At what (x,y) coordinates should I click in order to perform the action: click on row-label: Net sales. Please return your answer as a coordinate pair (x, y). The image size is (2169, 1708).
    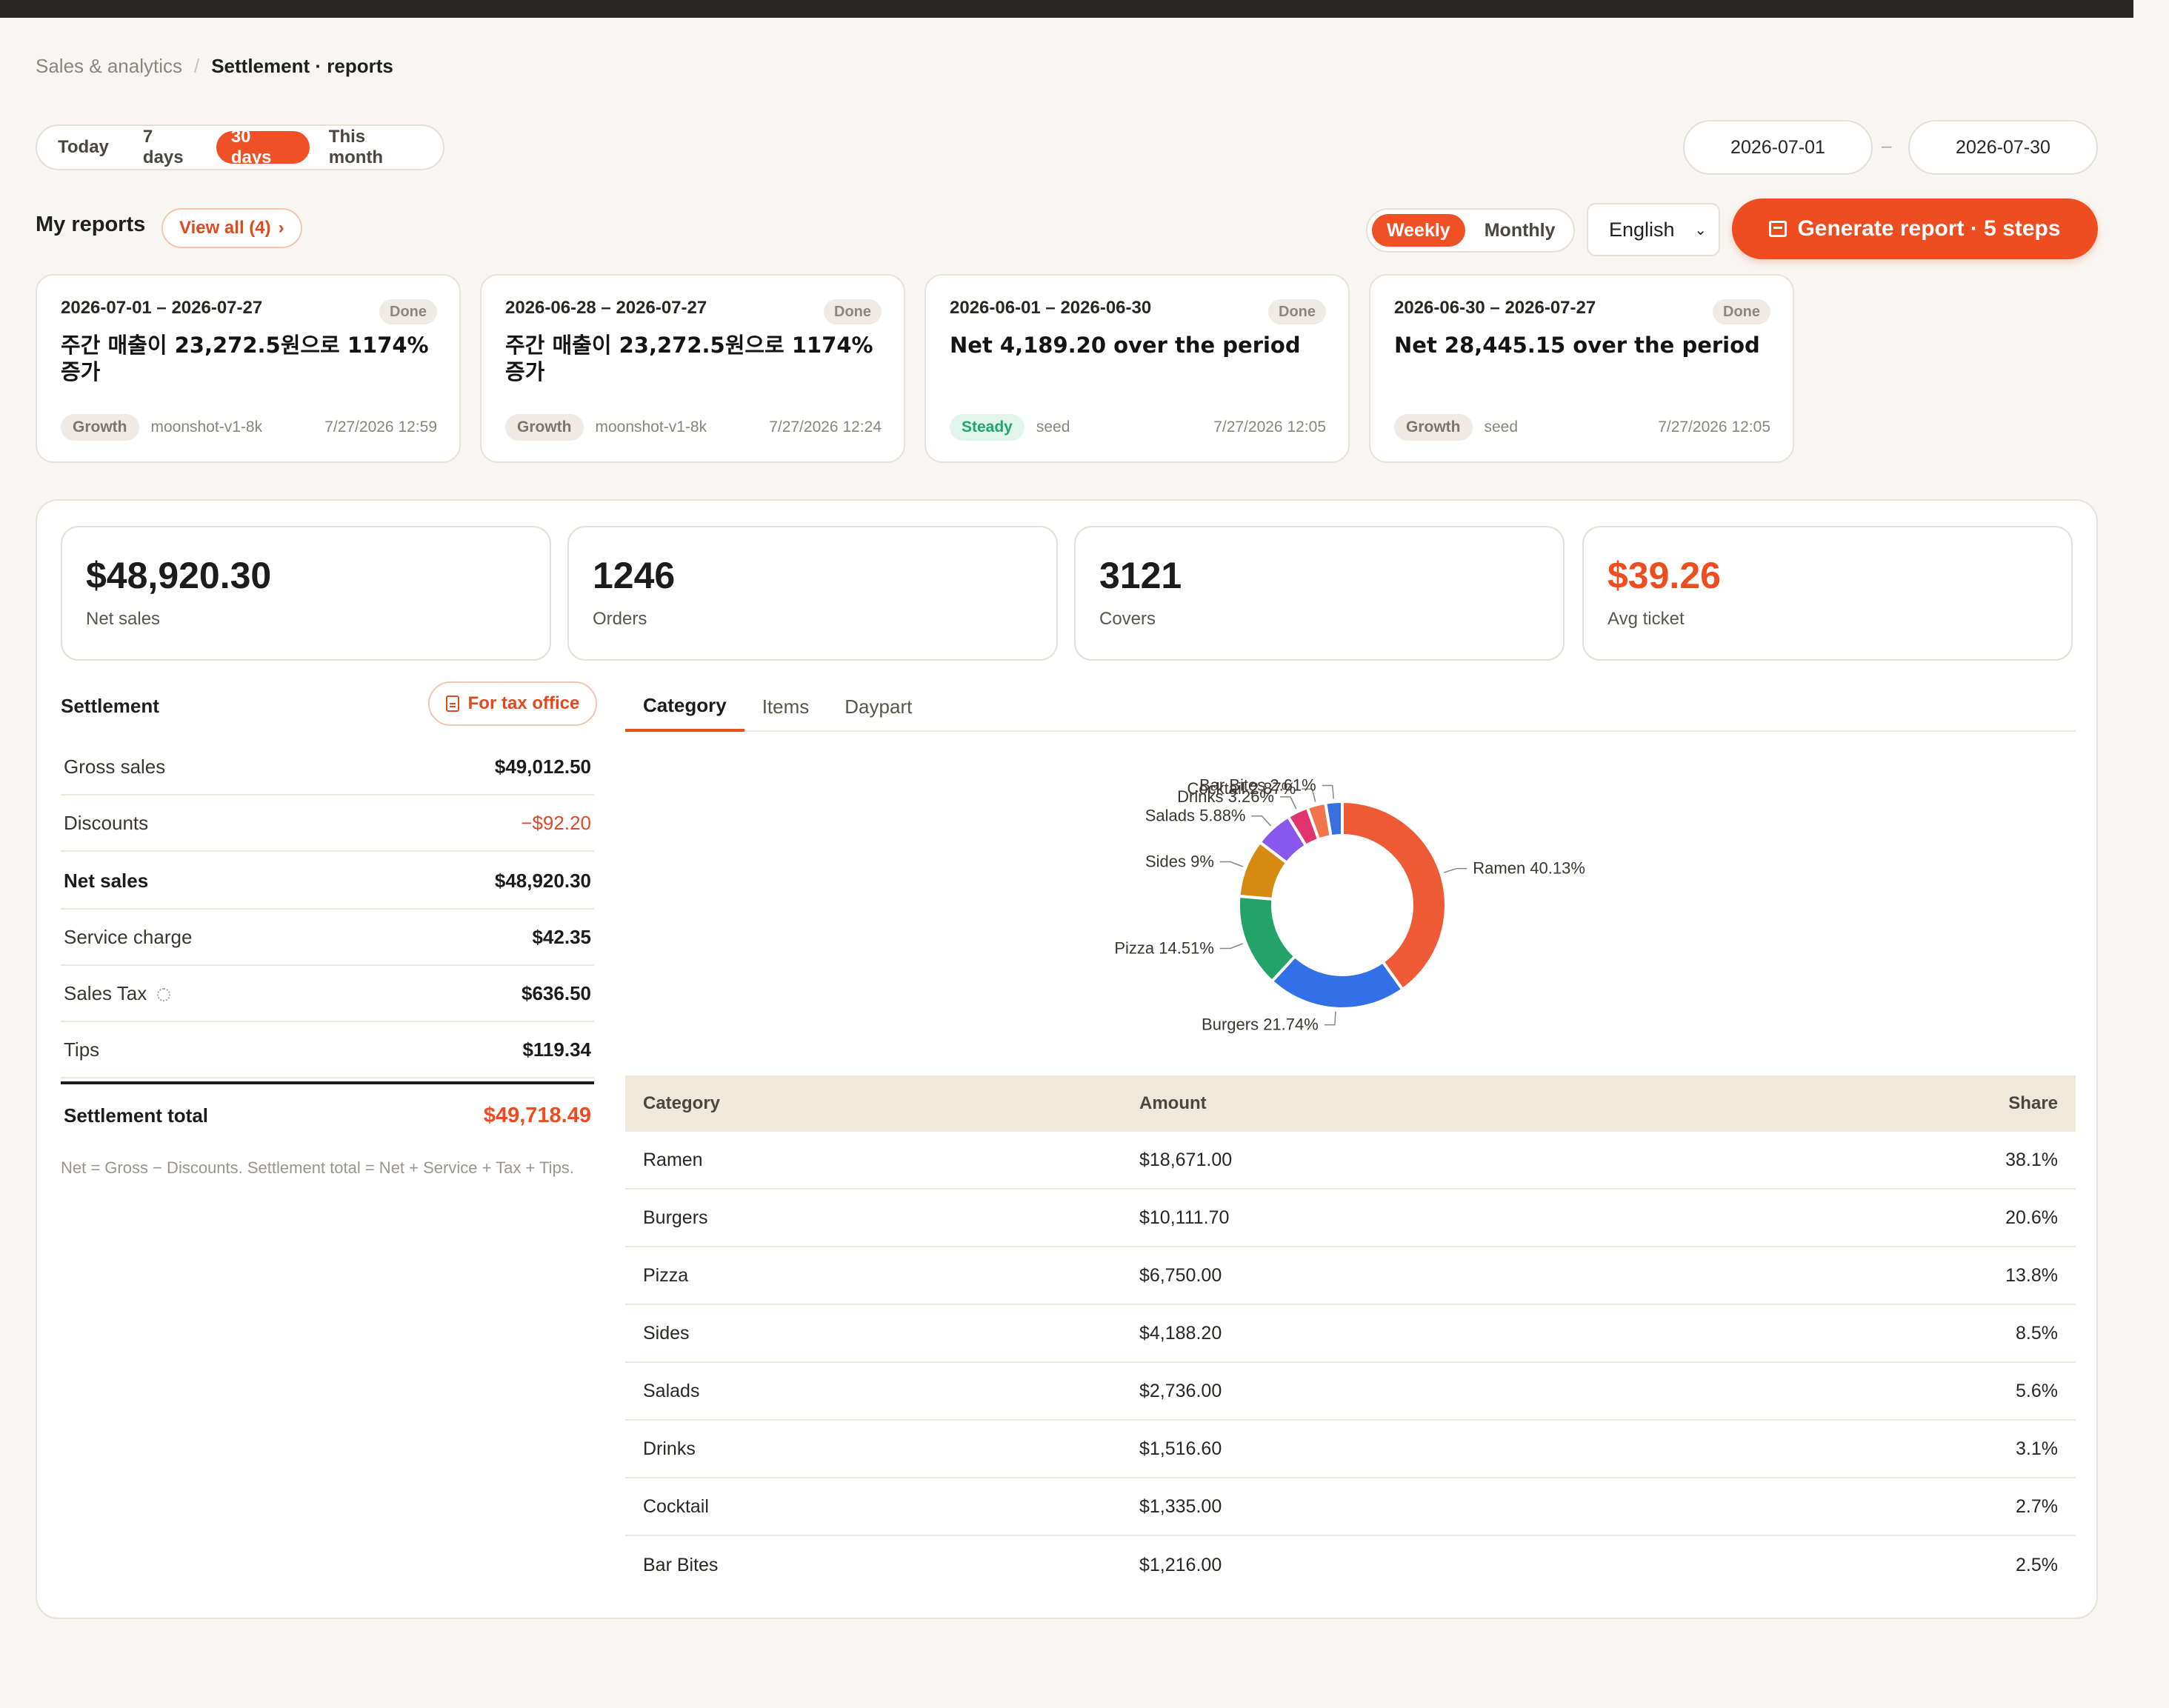
    Looking at the image, I should click on (106, 880).